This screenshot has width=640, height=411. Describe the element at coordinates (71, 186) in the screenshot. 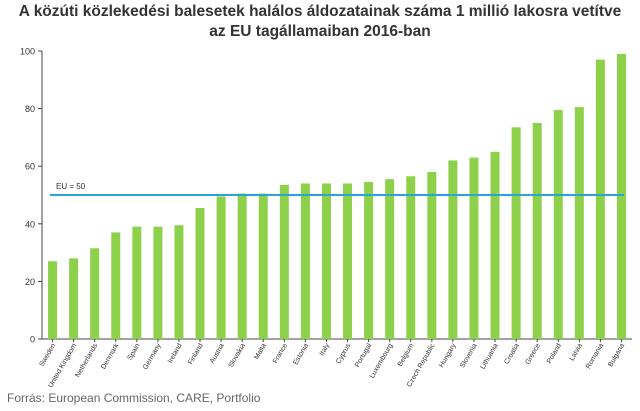

I see `eu-average-label: EU = 50` at that location.